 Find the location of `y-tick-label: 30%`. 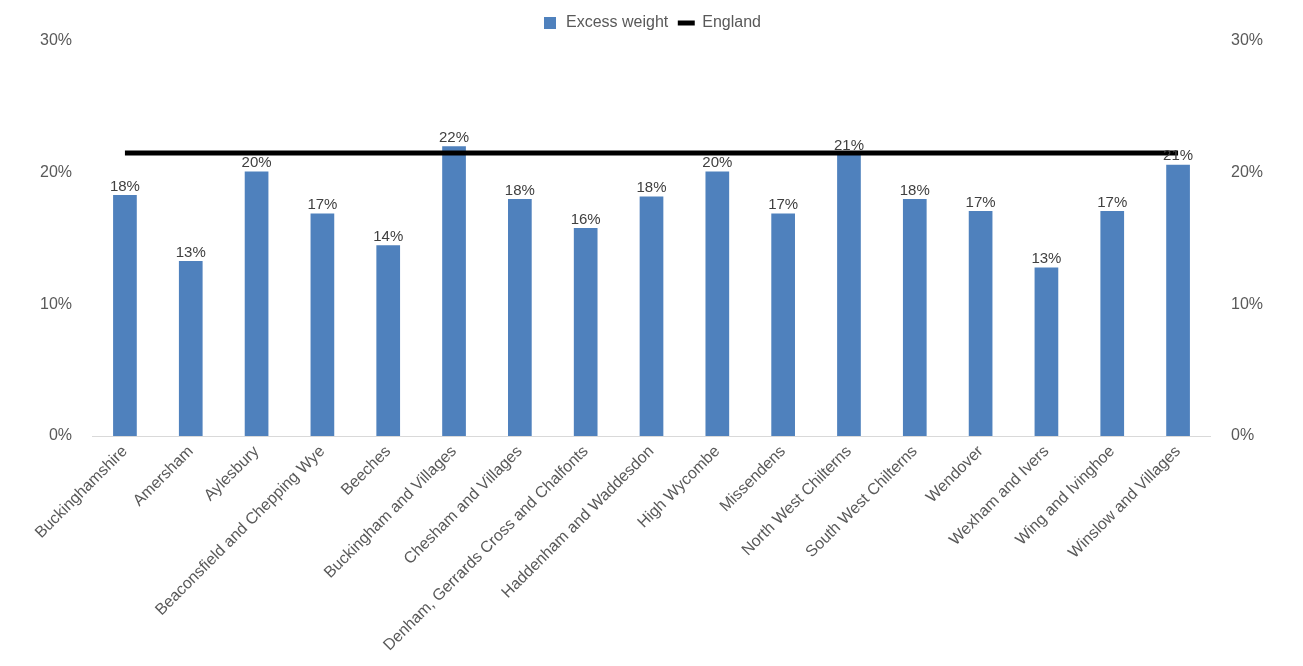

y-tick-label: 30% is located at coordinates (56, 40).